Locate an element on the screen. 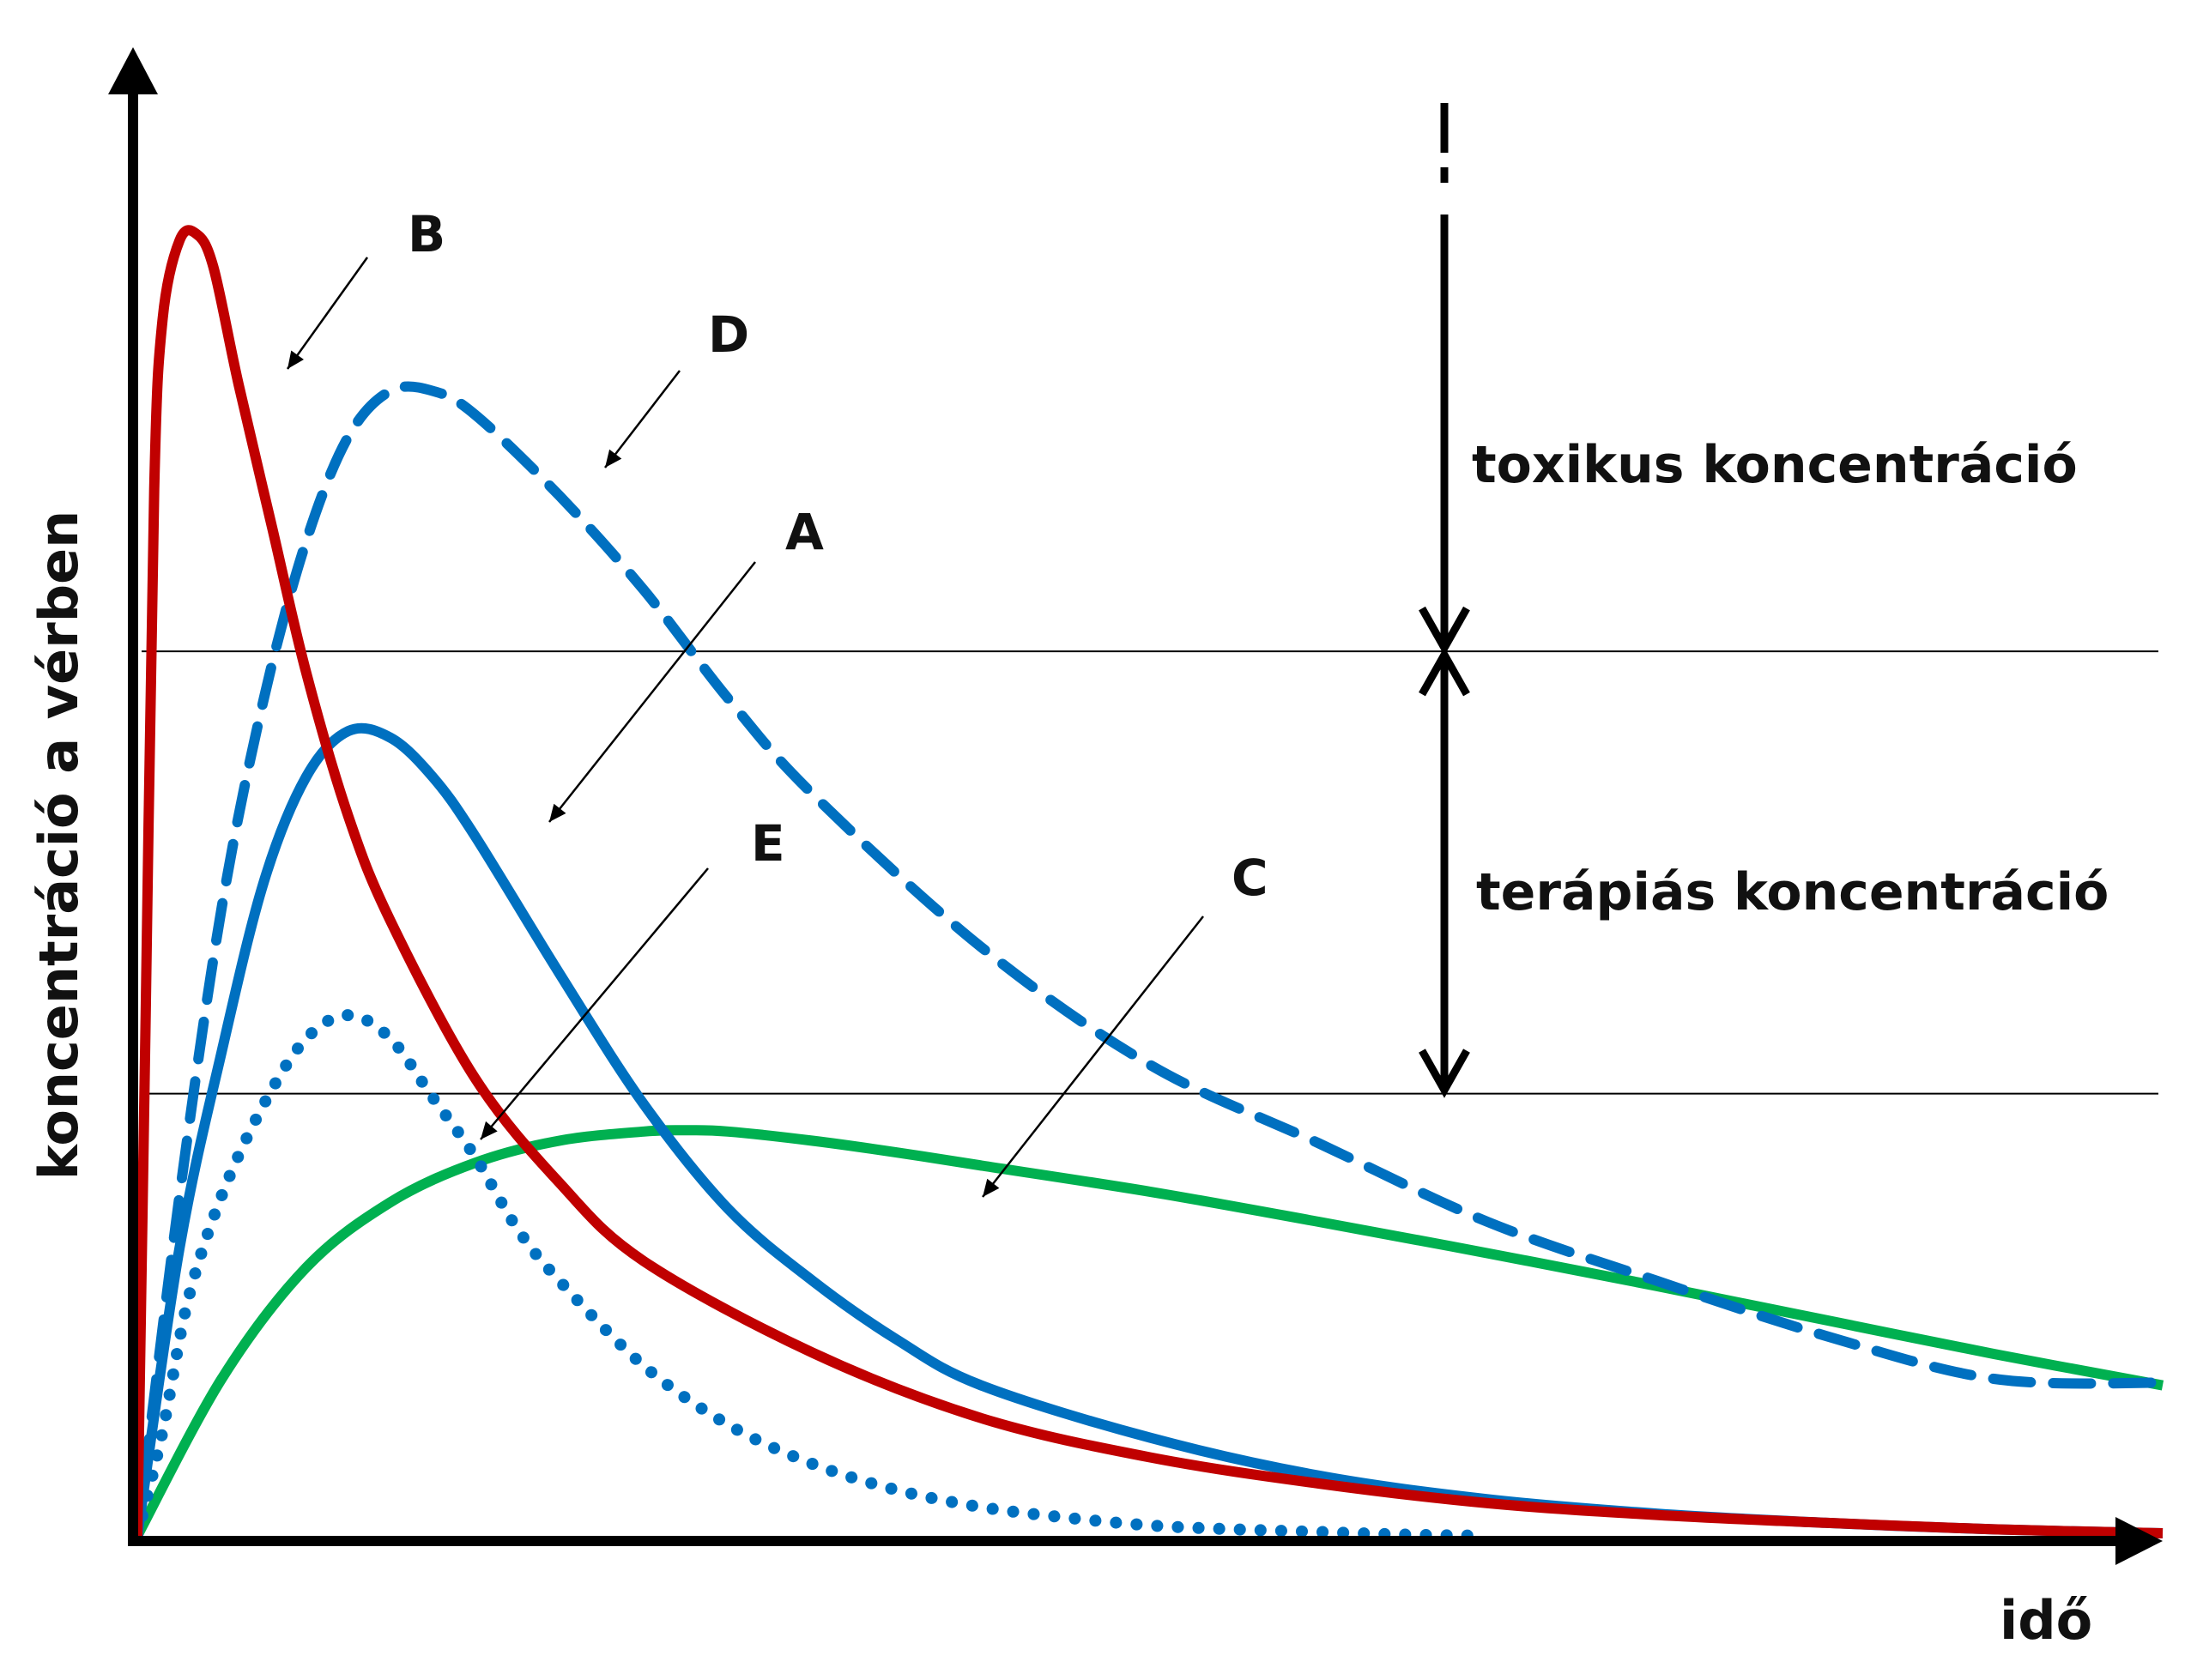  annotation-label-E: E is located at coordinates (768, 844).